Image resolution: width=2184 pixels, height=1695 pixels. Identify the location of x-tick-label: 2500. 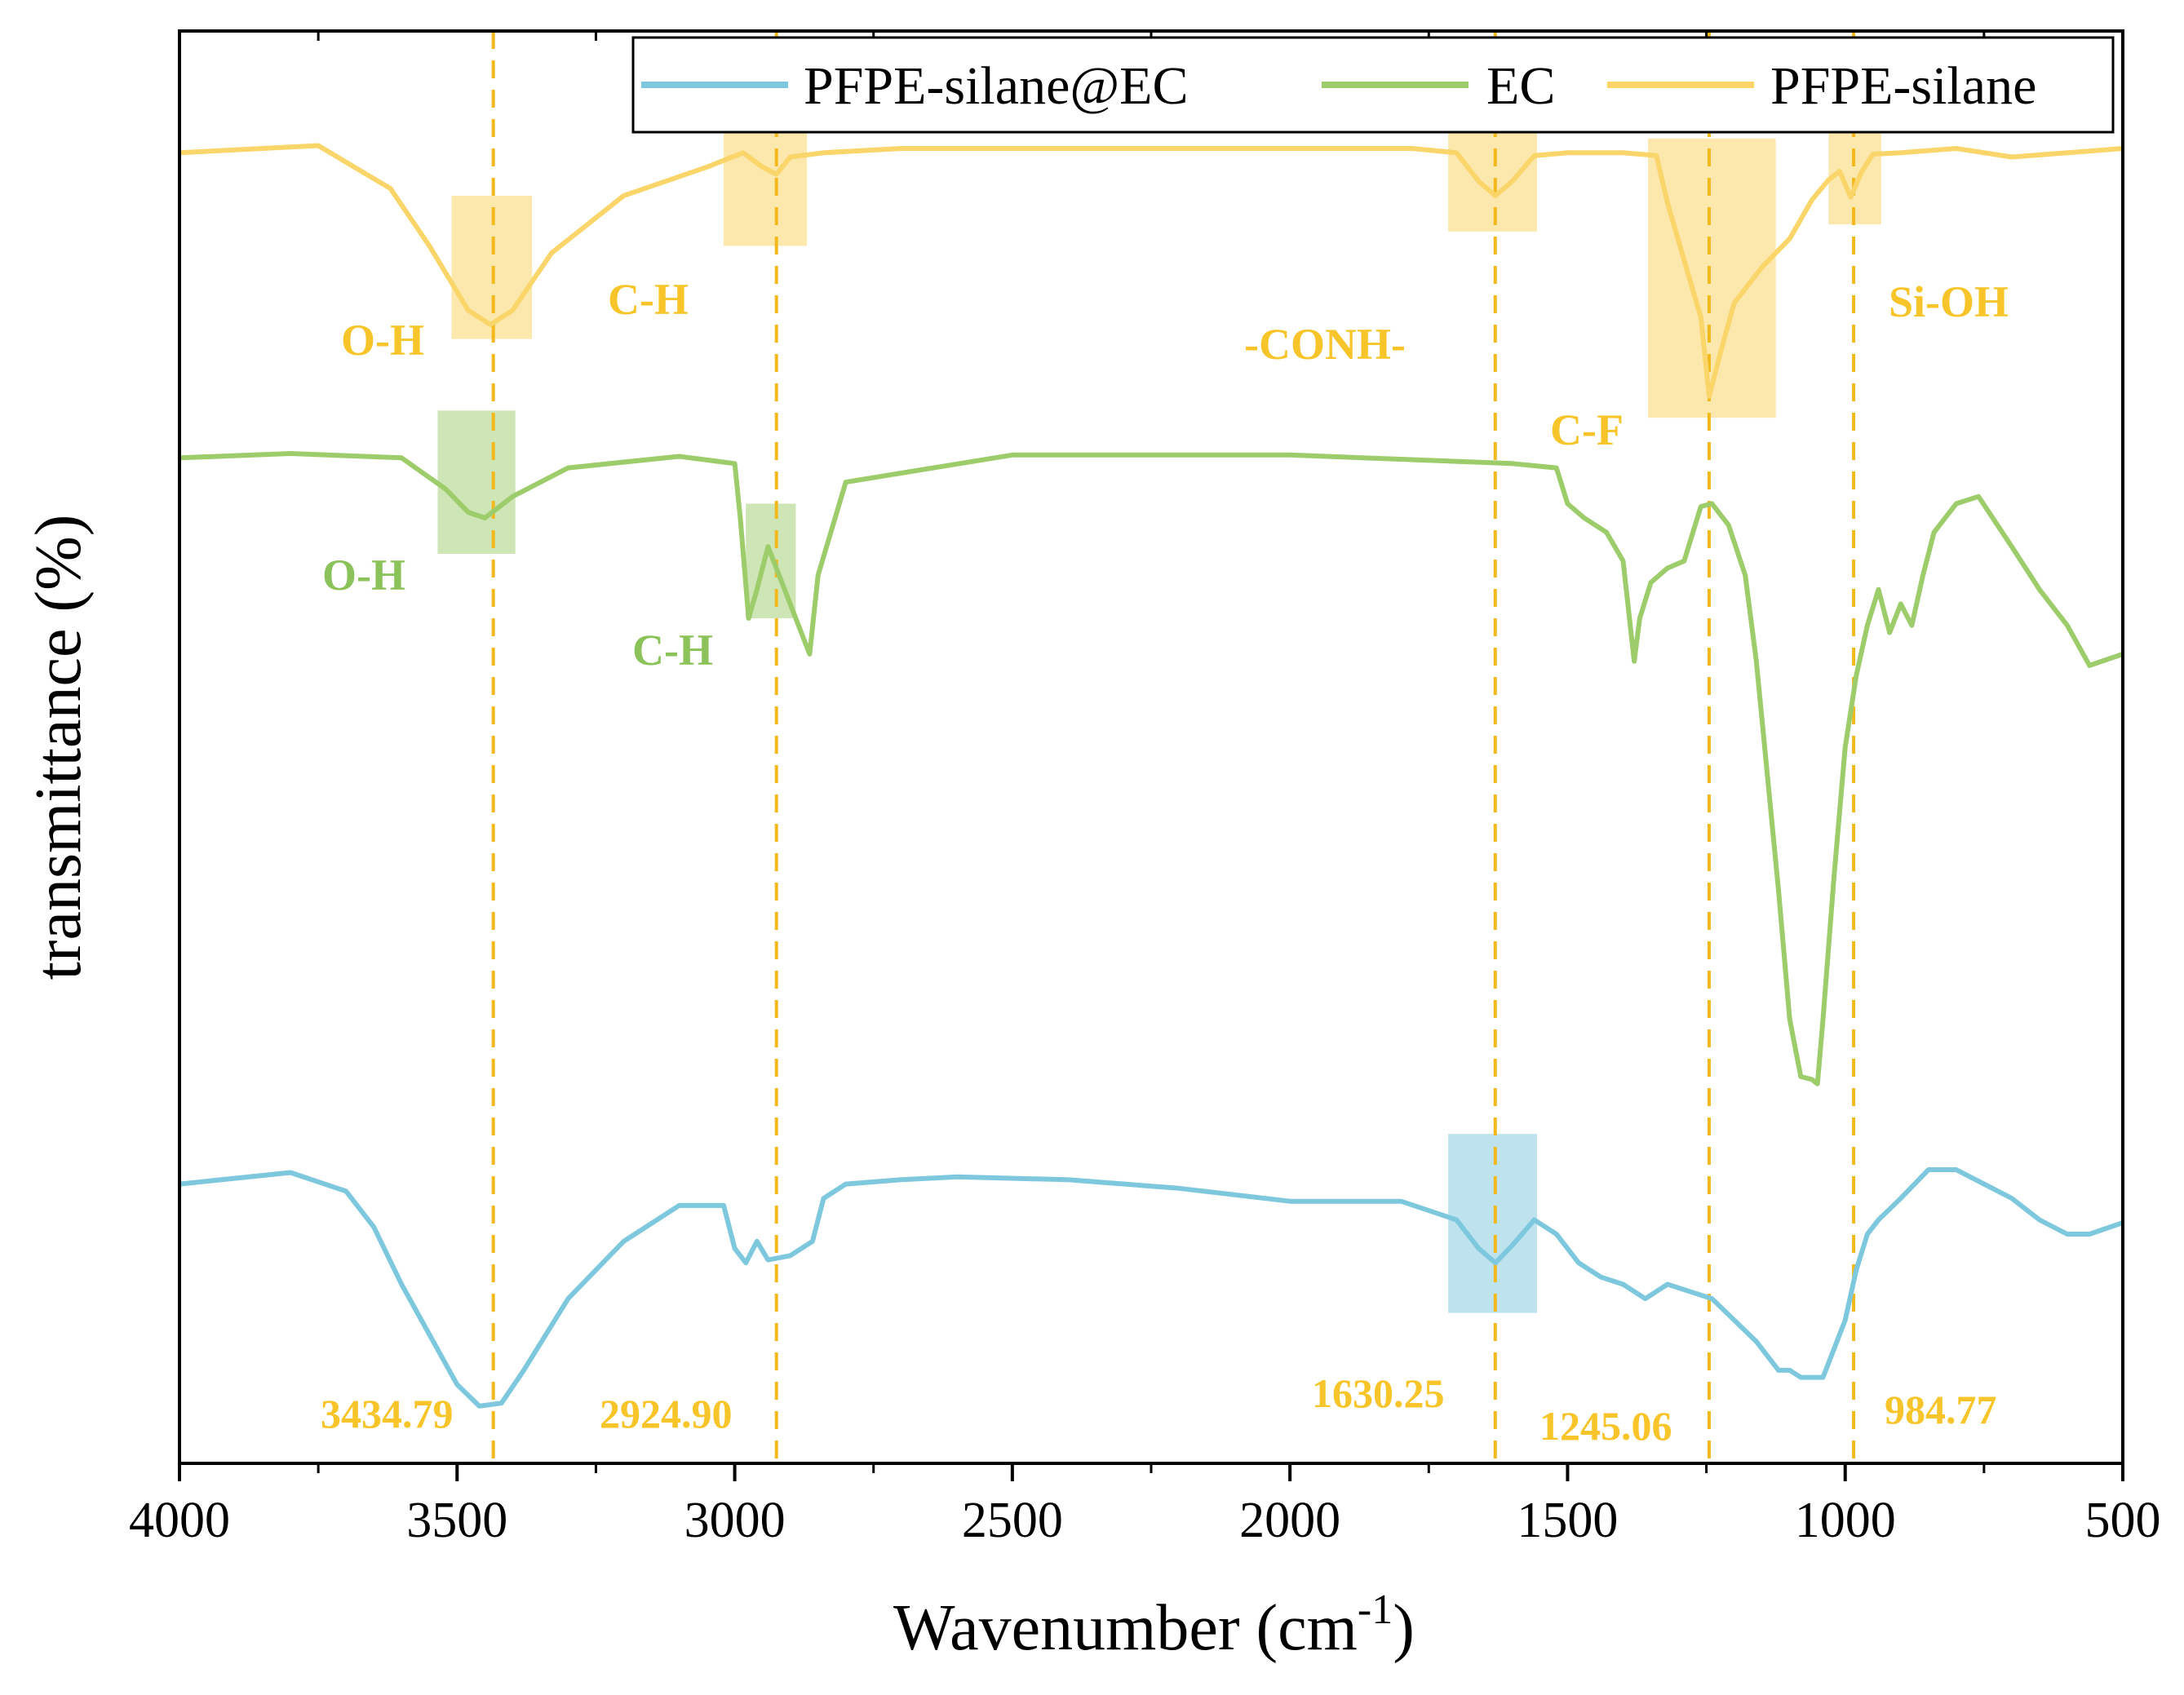
(1013, 1520).